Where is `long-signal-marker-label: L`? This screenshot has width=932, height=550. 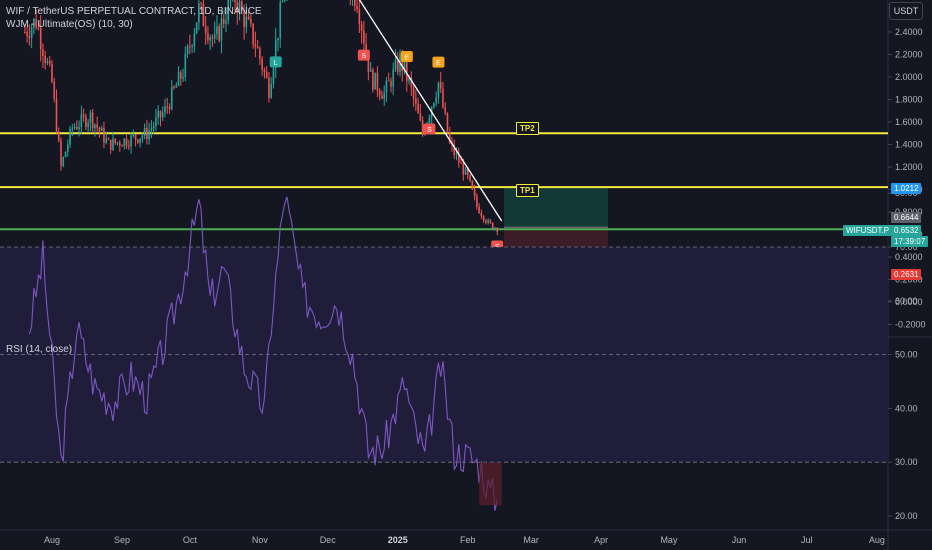 long-signal-marker-label: L is located at coordinates (276, 63).